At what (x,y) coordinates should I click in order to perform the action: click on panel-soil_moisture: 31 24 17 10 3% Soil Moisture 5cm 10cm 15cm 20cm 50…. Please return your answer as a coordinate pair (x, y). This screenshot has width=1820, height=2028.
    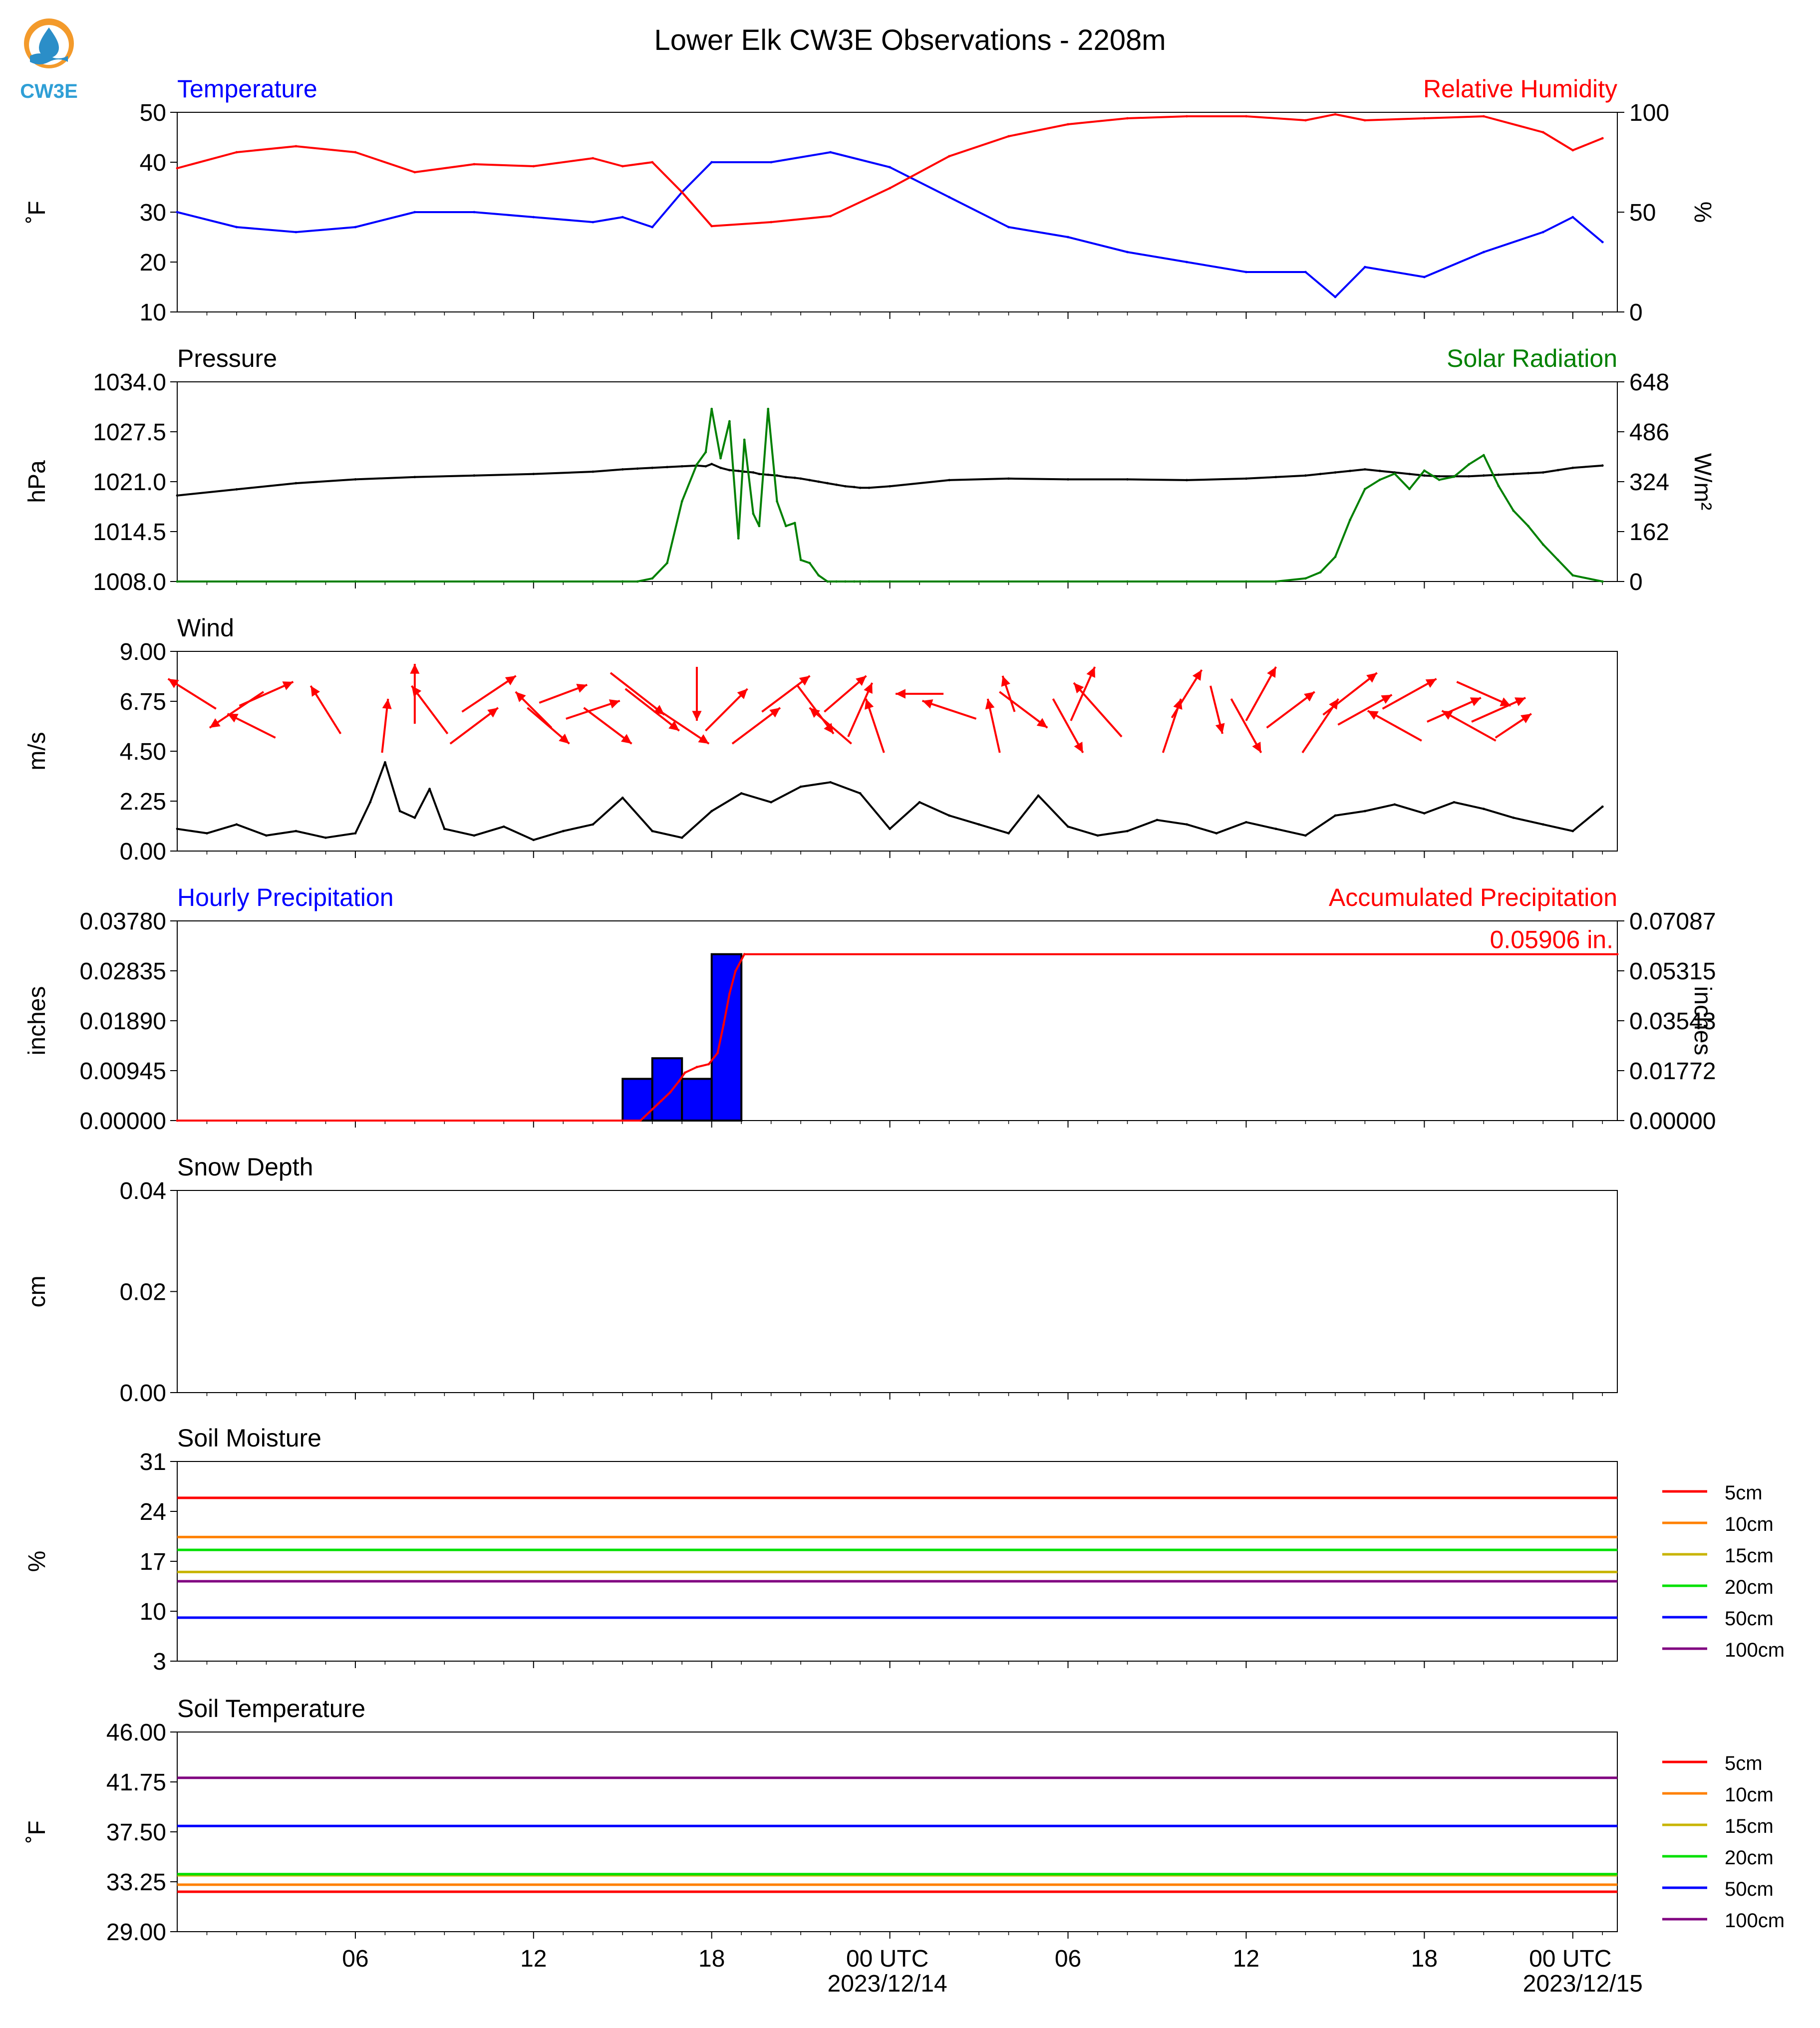
    Looking at the image, I should click on (904, 1549).